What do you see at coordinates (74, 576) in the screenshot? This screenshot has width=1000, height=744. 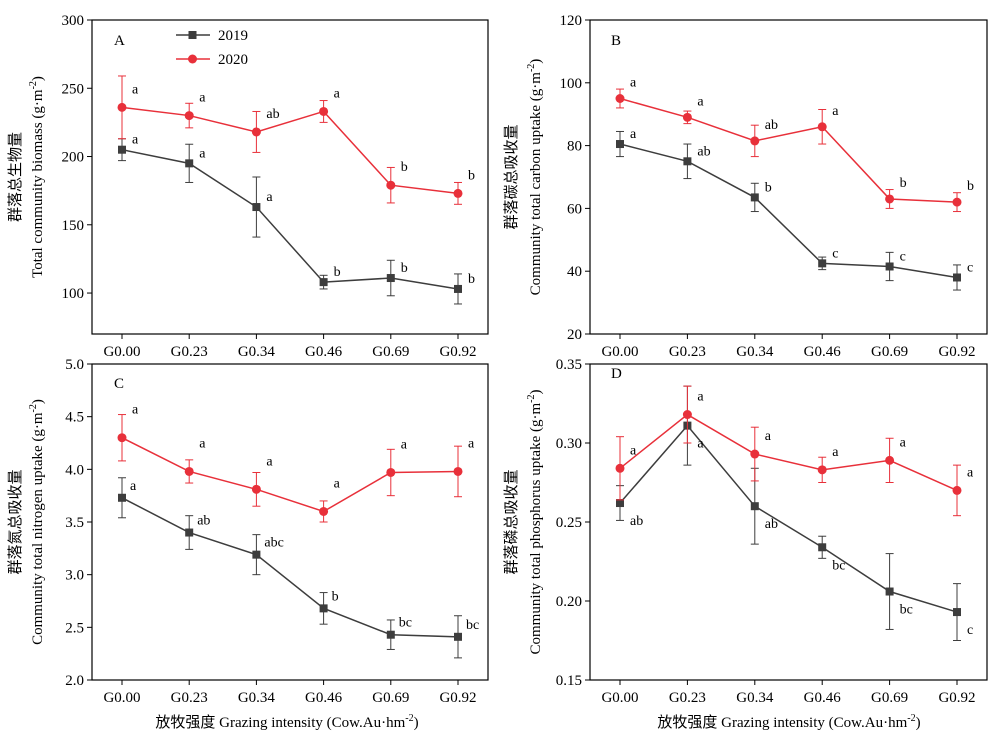 I see `y-tick-label: 3.0` at bounding box center [74, 576].